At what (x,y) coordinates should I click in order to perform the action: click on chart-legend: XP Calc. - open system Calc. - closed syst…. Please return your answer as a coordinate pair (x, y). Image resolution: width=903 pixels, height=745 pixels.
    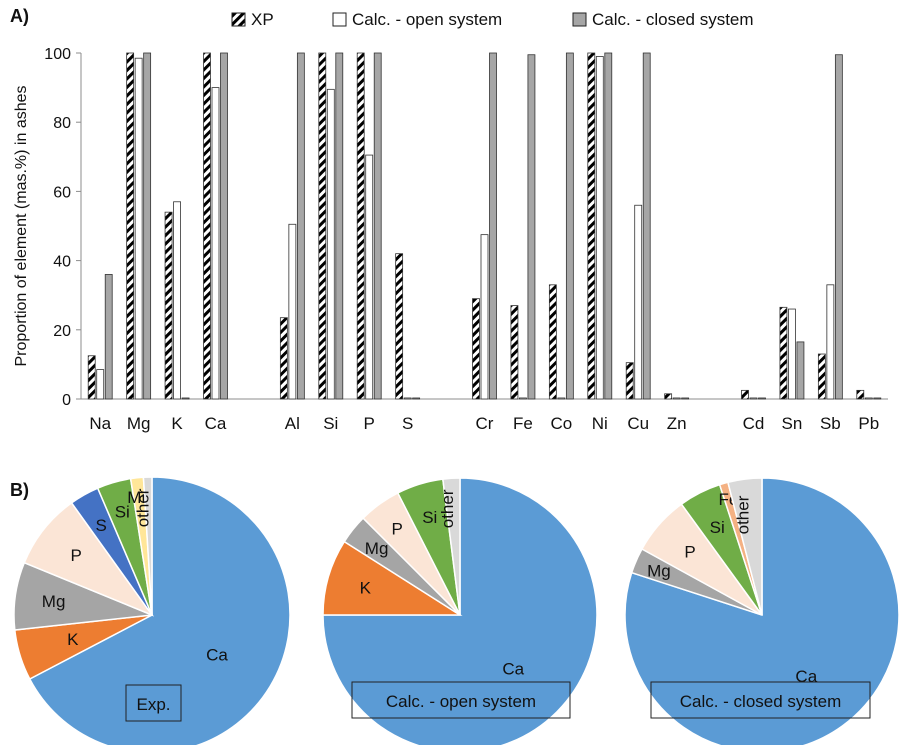
    Looking at the image, I should click on (492, 19).